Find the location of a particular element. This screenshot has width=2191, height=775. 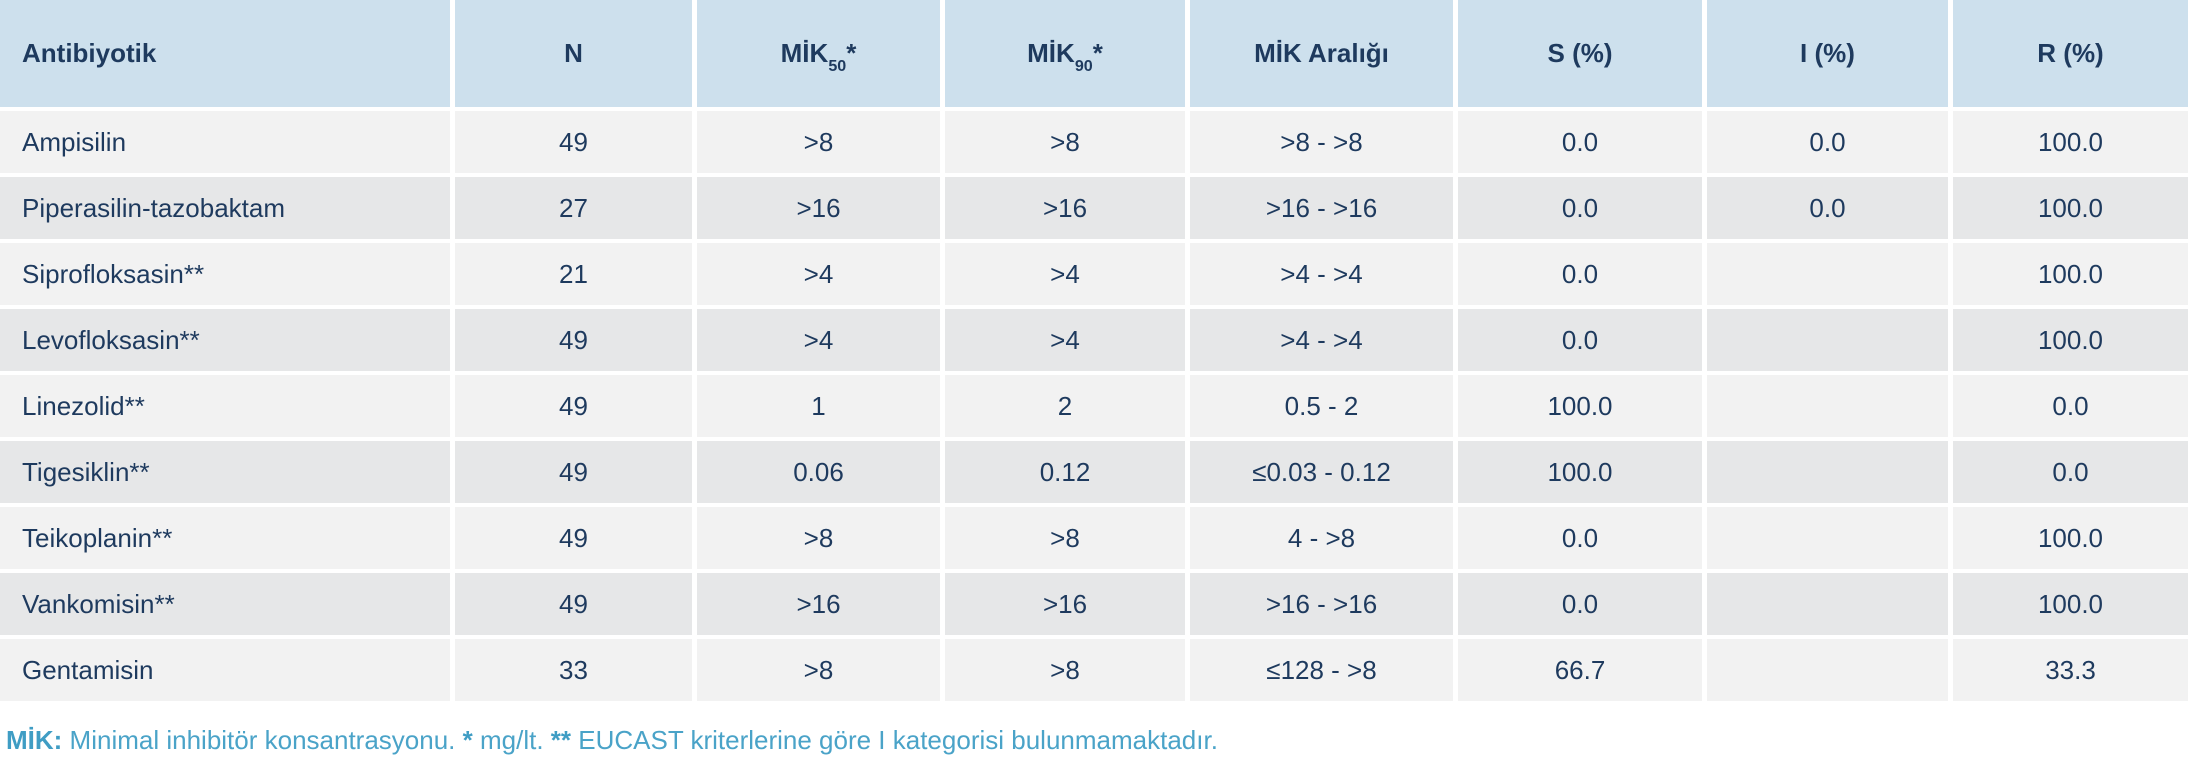

column-header-label: R (%) is located at coordinates (2070, 53).